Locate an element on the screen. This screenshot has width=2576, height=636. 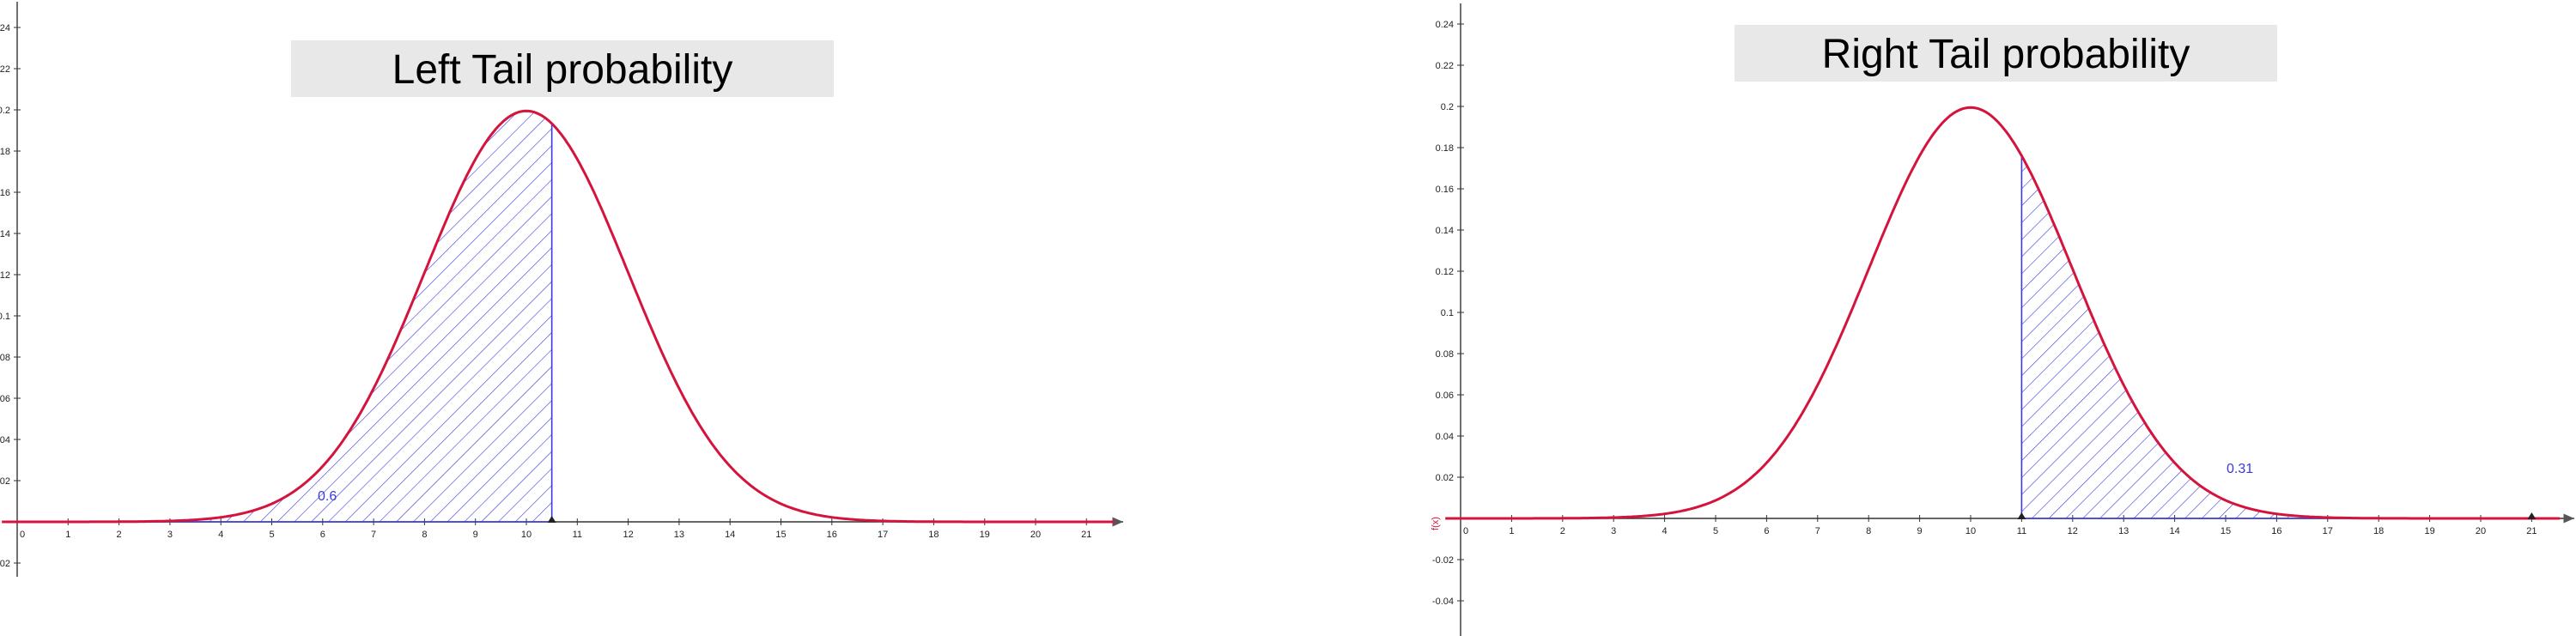
y-tick-label: -0.04 is located at coordinates (1443, 602).